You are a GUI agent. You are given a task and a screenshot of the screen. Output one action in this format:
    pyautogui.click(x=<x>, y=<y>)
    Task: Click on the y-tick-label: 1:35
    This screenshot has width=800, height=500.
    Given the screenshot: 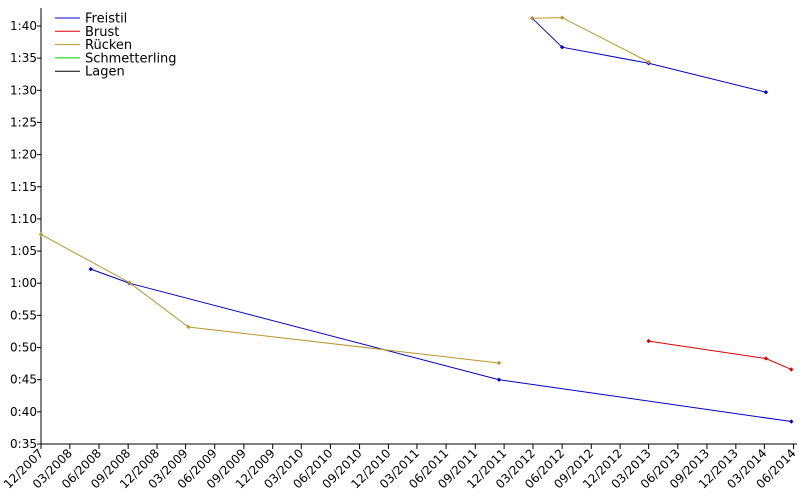 What is the action you would take?
    pyautogui.click(x=23, y=58)
    